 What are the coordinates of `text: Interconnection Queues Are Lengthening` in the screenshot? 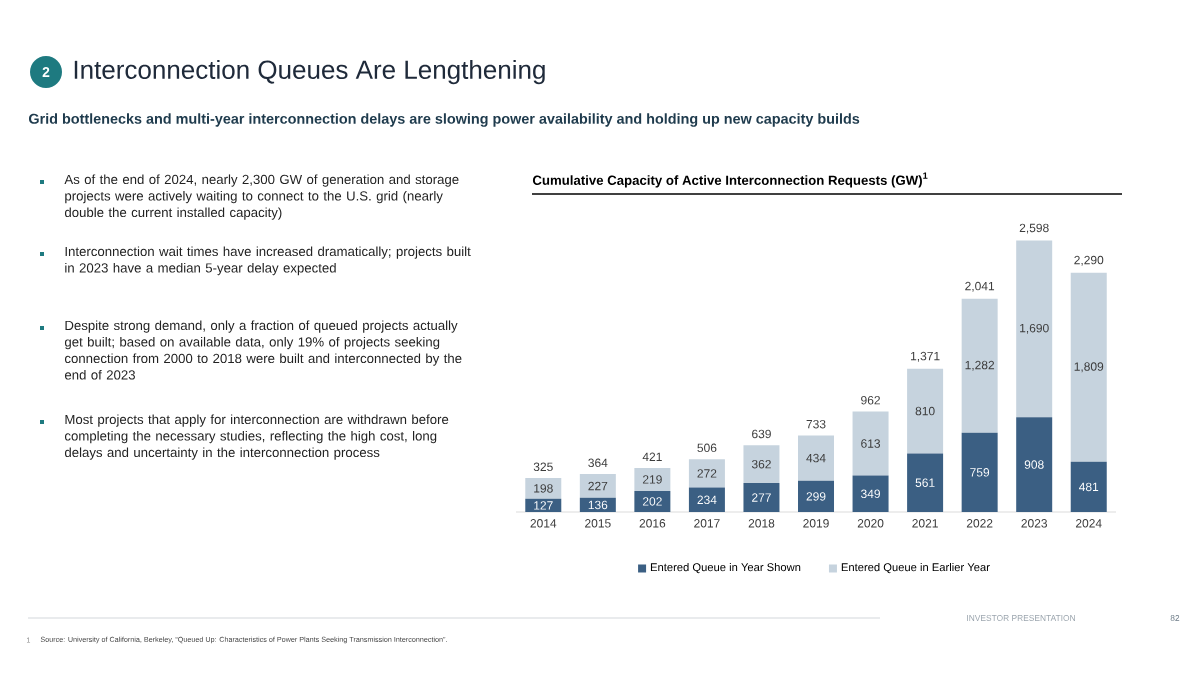 It's located at (309, 72).